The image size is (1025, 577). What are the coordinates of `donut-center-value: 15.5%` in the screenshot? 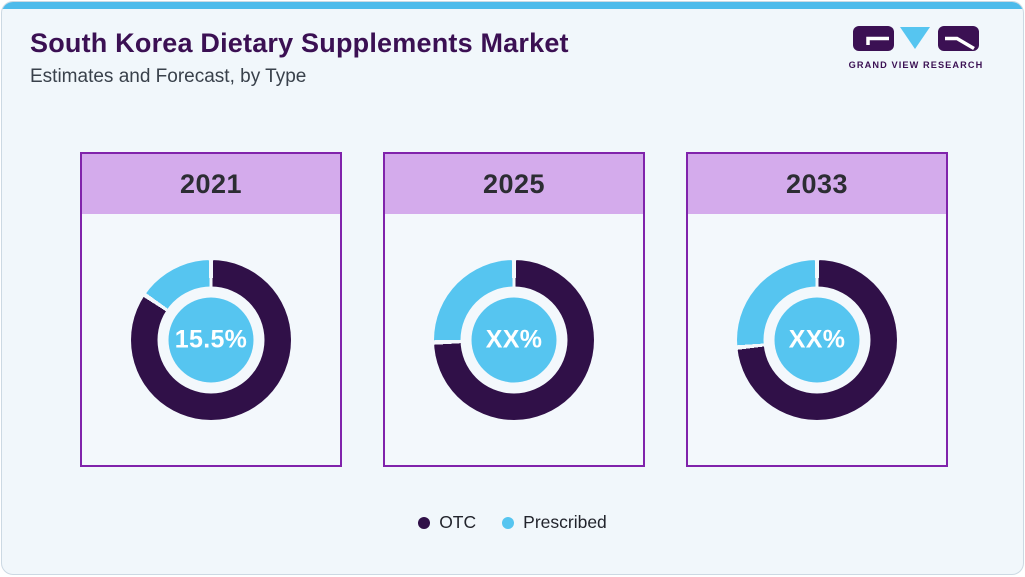 It's located at (211, 339).